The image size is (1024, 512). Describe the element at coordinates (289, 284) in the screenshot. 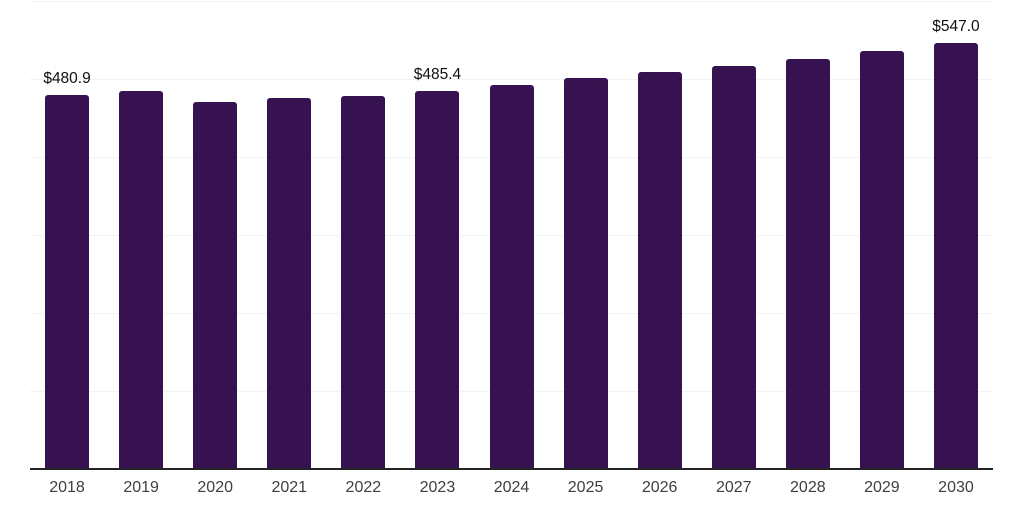

I see `bar-2021` at that location.